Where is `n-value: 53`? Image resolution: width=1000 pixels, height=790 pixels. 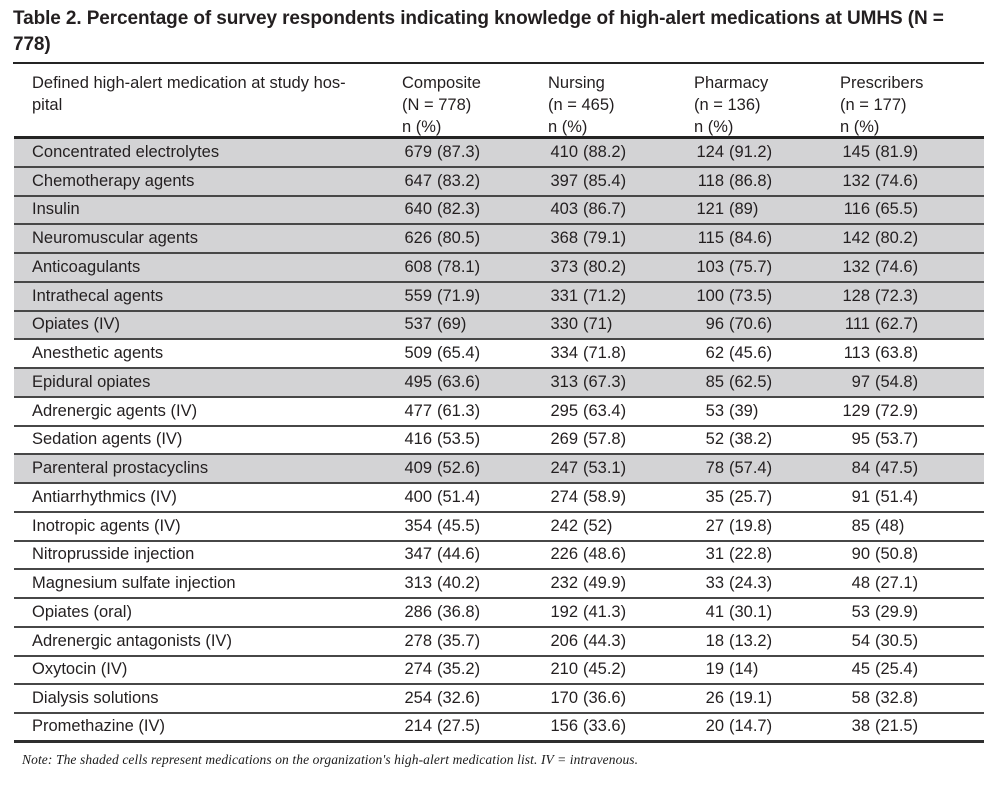
n-value: 53 is located at coordinates (714, 410).